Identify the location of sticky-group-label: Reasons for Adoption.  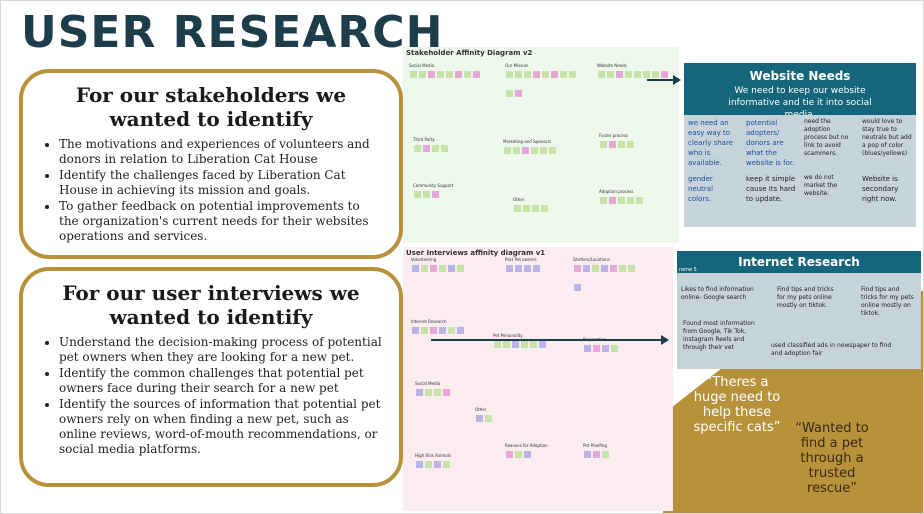
(526, 445).